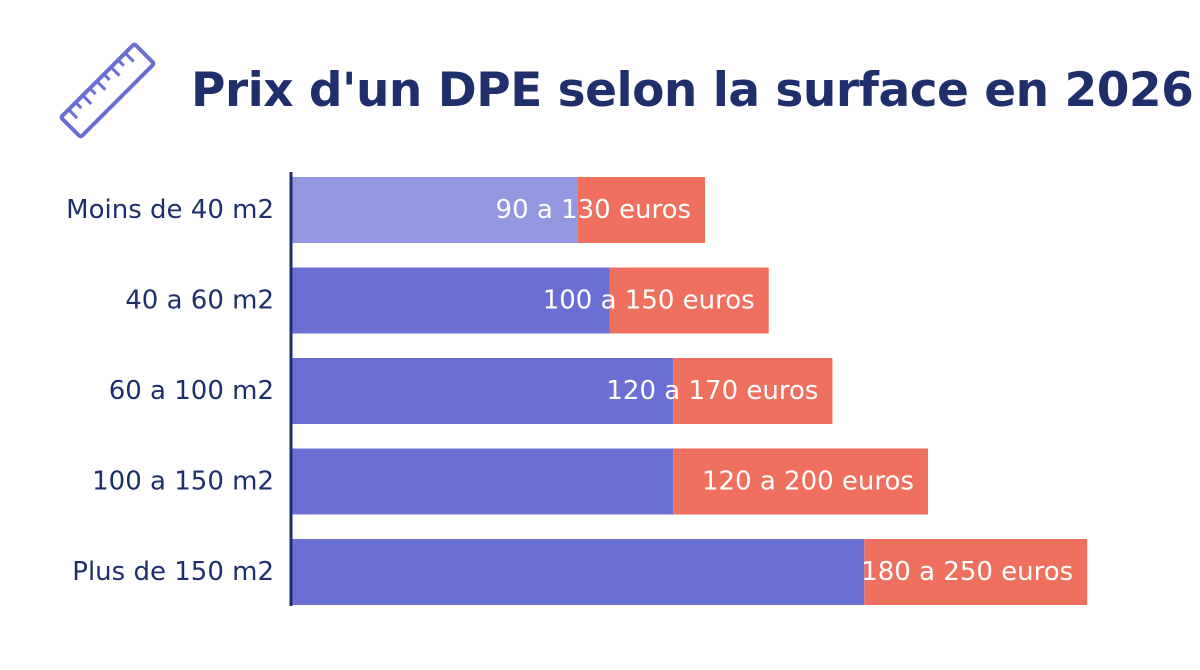 The width and height of the screenshot is (1200, 670). I want to click on category-label: Plus de 150 m2, so click(173, 572).